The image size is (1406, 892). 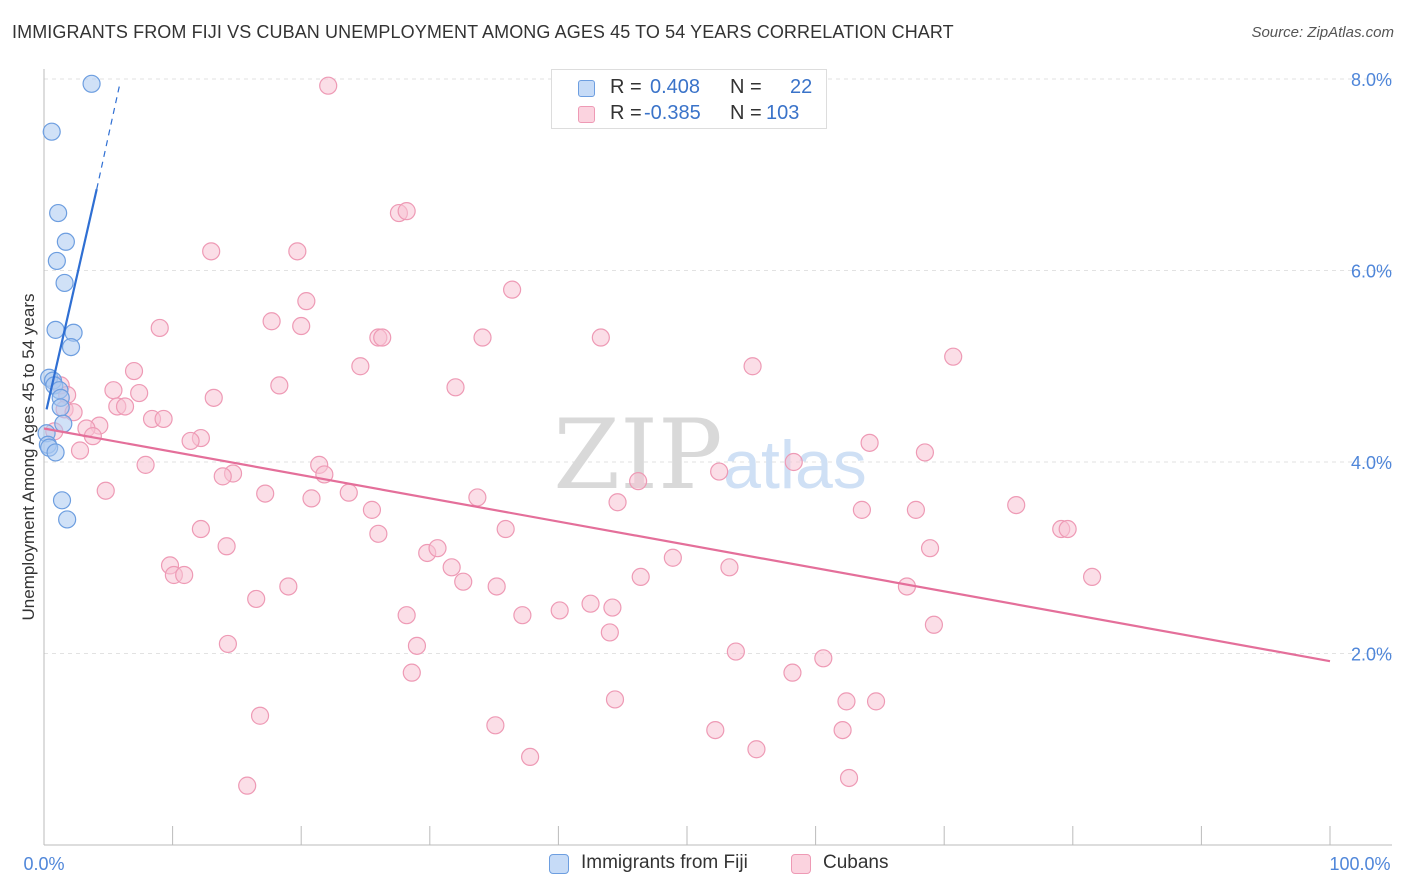 What do you see at coordinates (689, 99) in the screenshot?
I see `stats-box: R = 0.408 N = 22 R = -0.385 N = 103` at bounding box center [689, 99].